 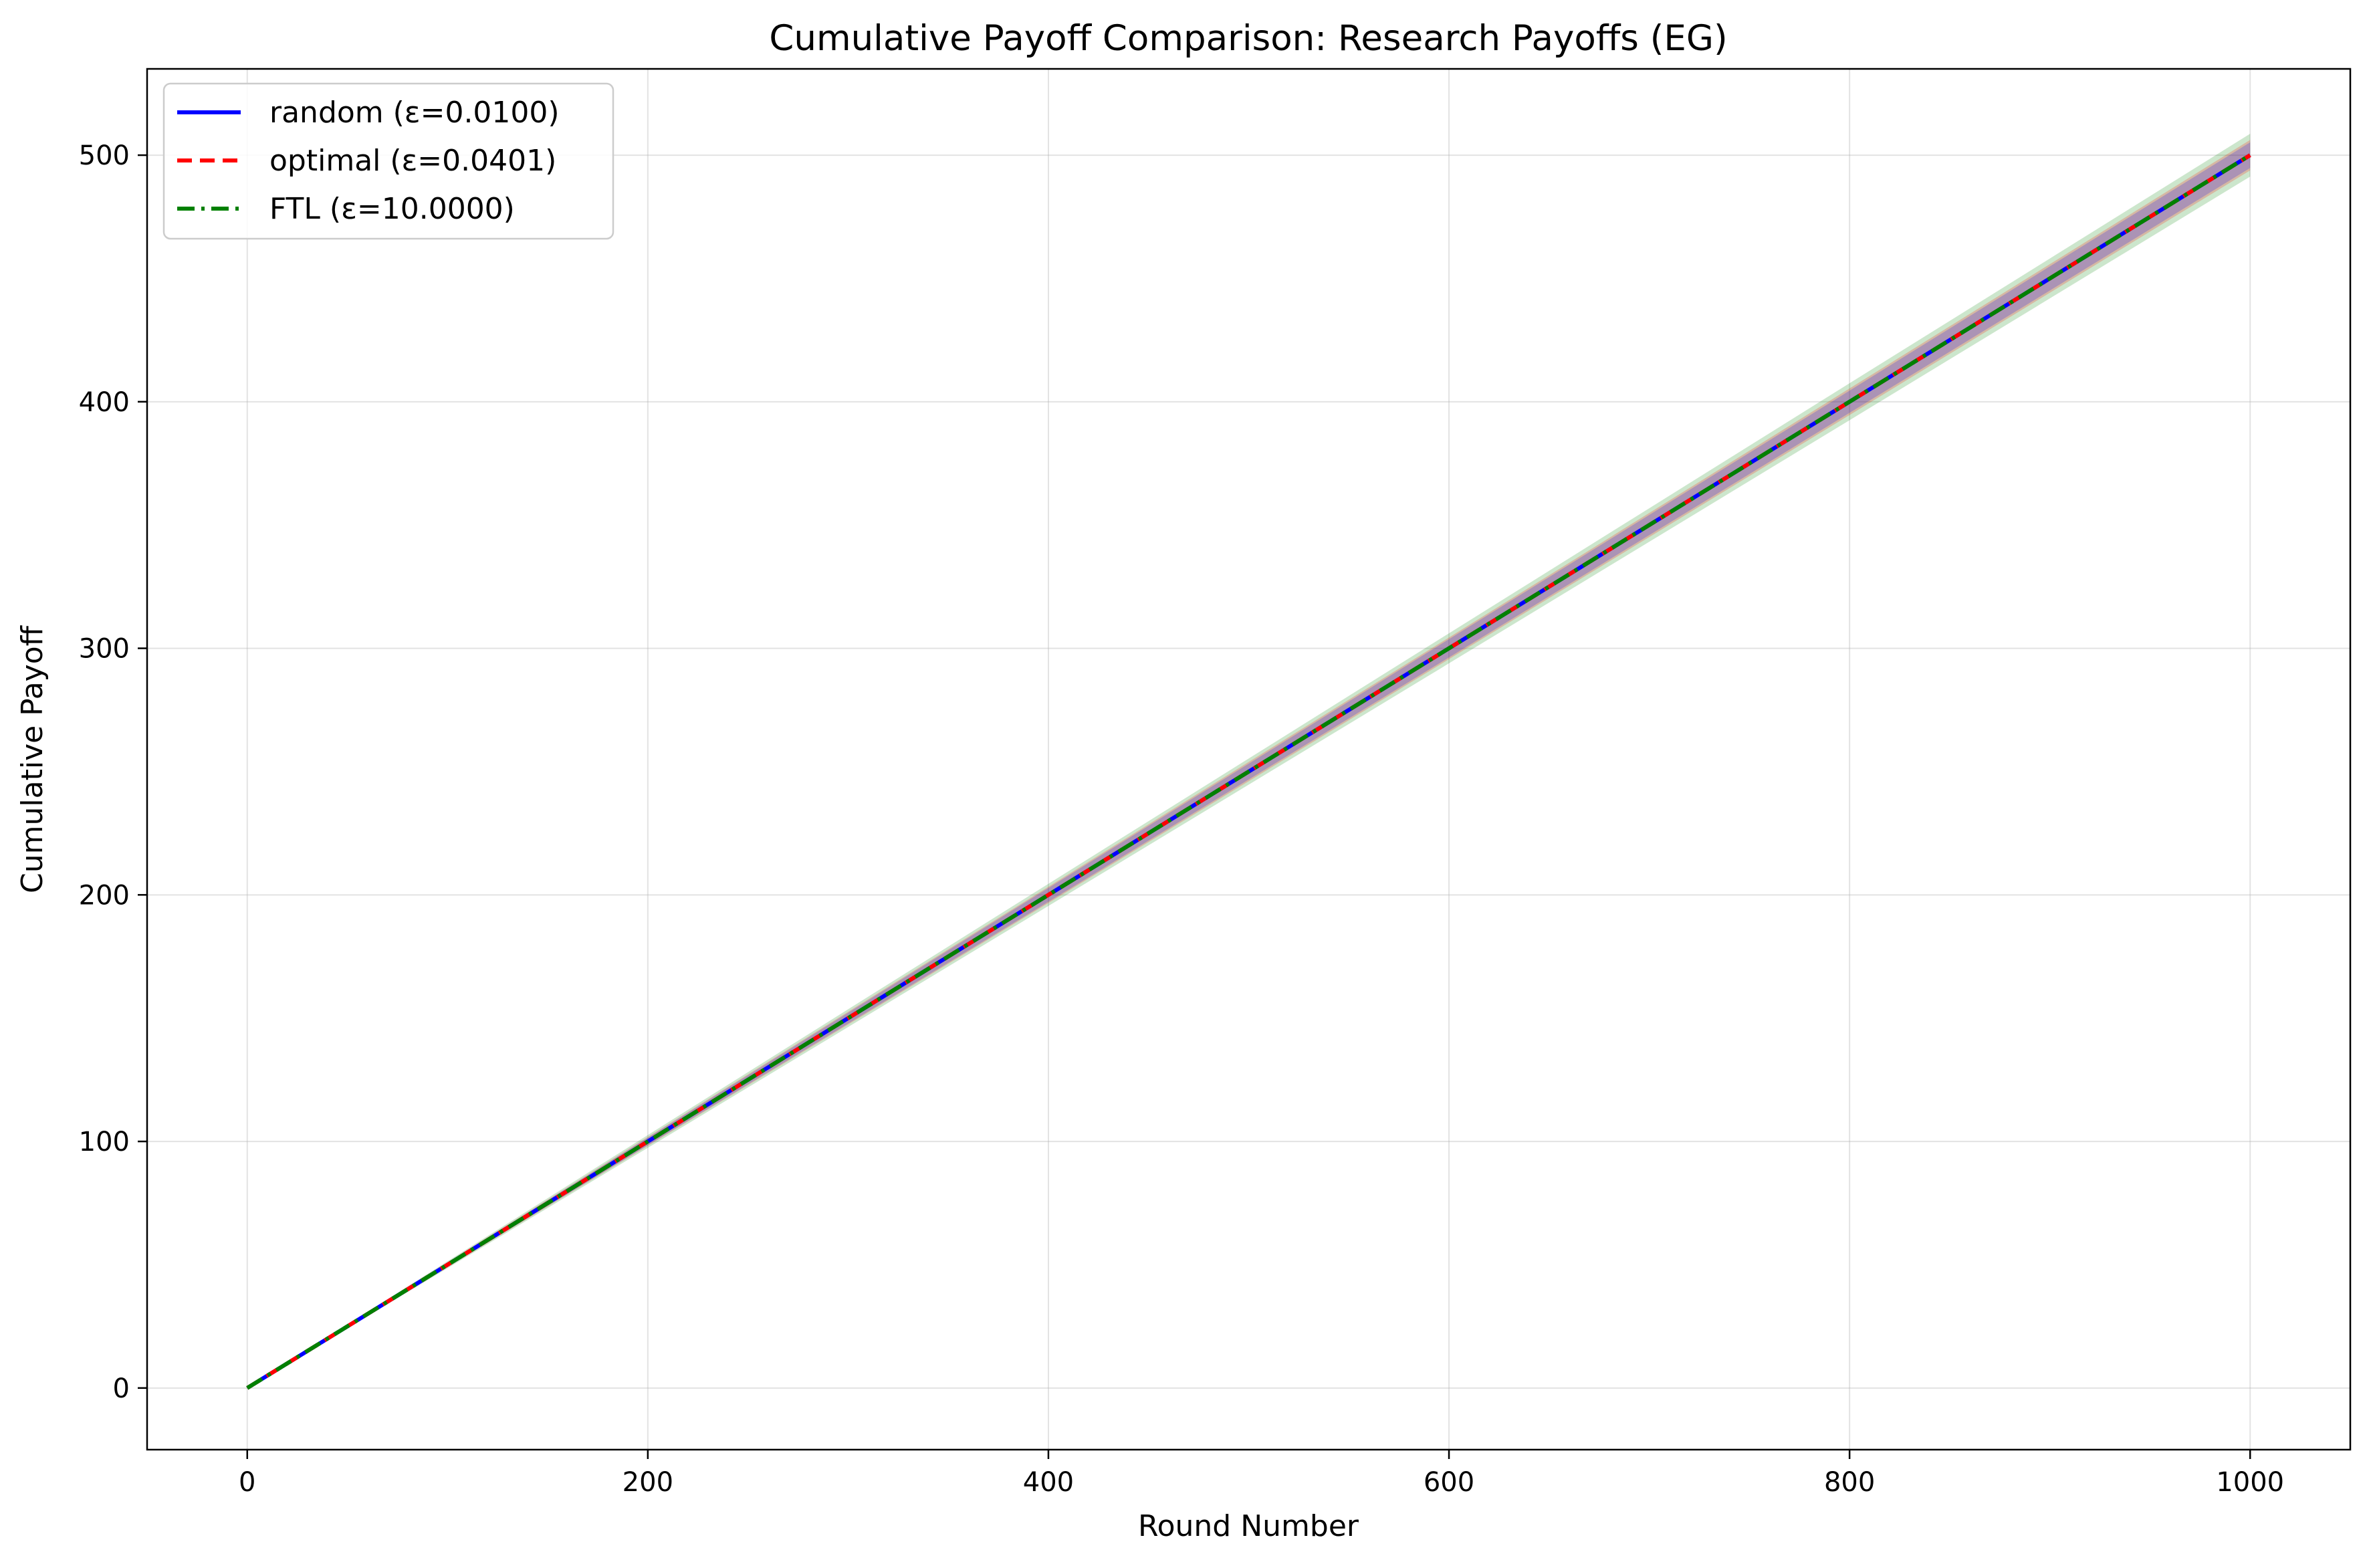 What do you see at coordinates (392, 209) in the screenshot?
I see `legend-label: FTL (ε=10.0000)` at bounding box center [392, 209].